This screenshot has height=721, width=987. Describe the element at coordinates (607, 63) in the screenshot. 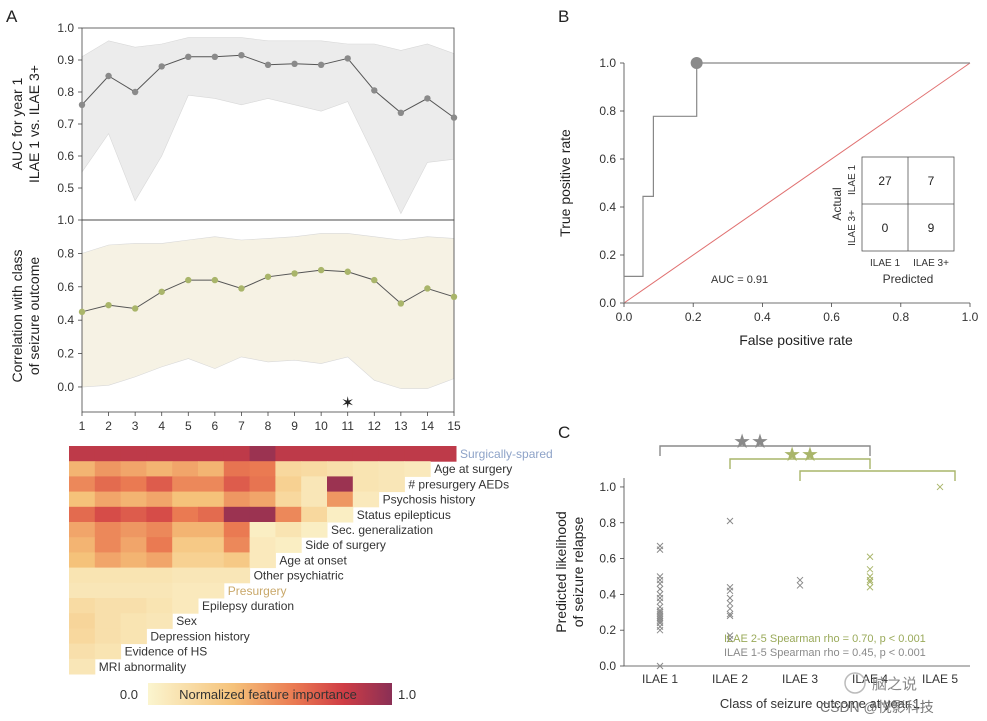

I see `roc-y-tick-label: 1.0` at that location.